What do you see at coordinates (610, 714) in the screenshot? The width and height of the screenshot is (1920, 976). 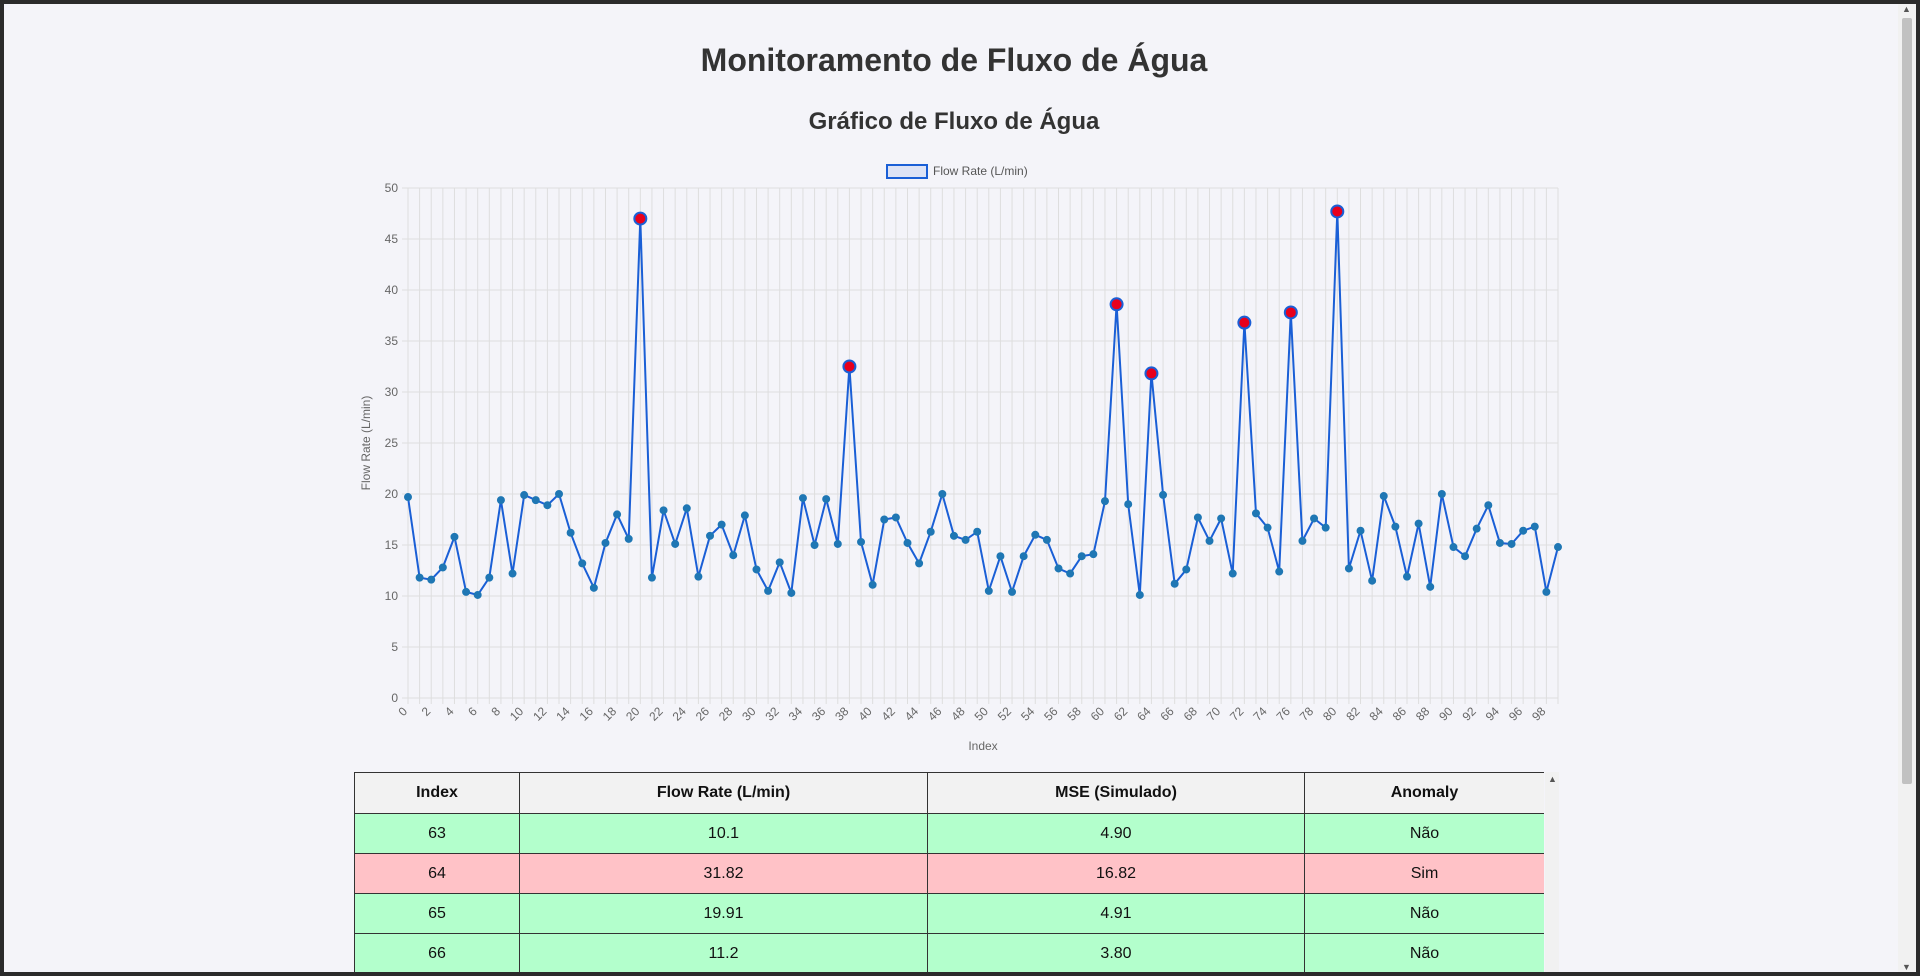 I see `x-tick-label: 18` at bounding box center [610, 714].